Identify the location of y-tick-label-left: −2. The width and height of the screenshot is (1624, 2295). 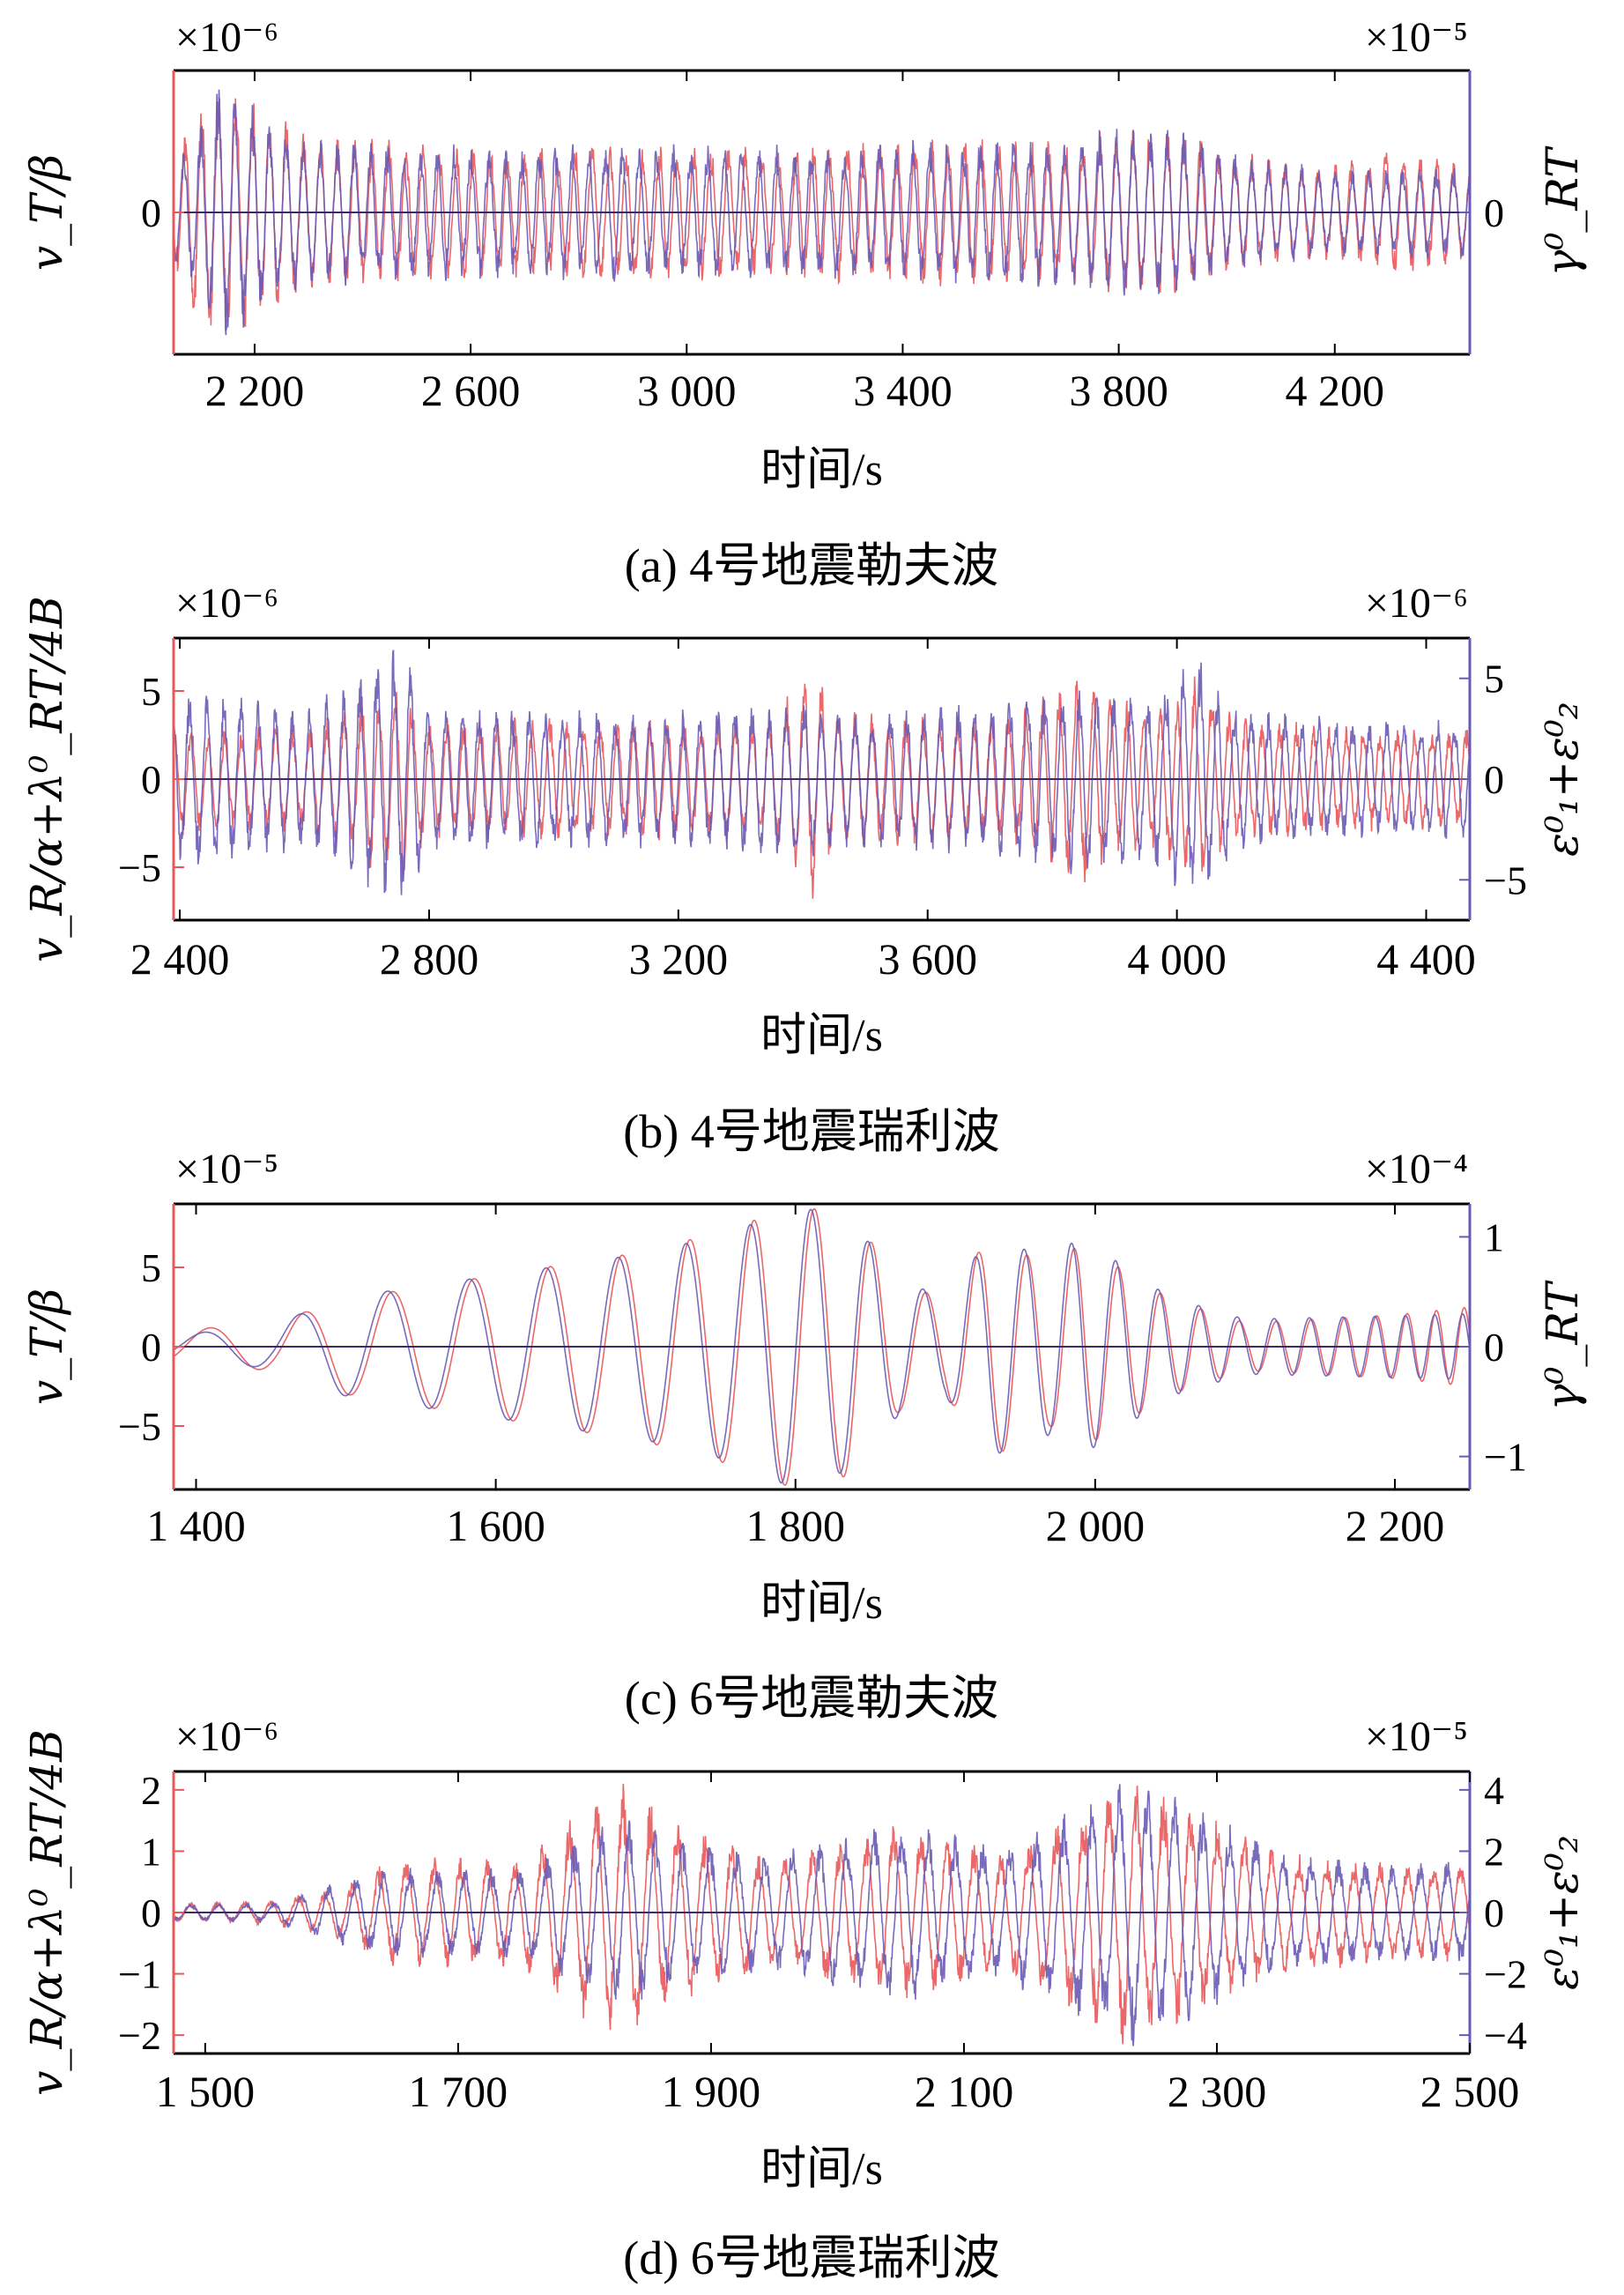
(139, 2035).